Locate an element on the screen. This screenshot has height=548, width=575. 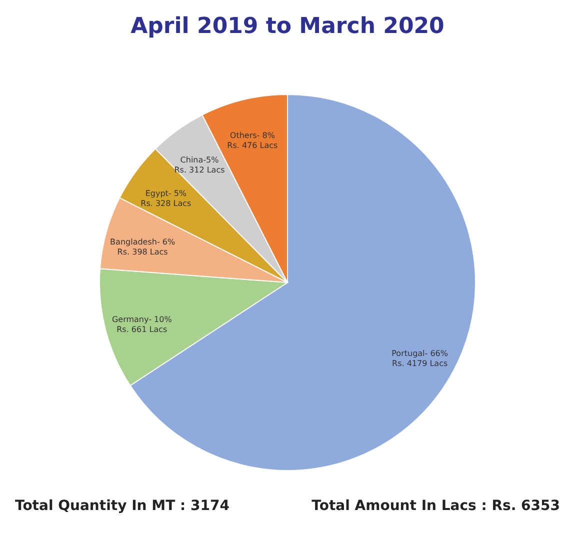
slice-label: Egypt- 5% is located at coordinates (166, 193).